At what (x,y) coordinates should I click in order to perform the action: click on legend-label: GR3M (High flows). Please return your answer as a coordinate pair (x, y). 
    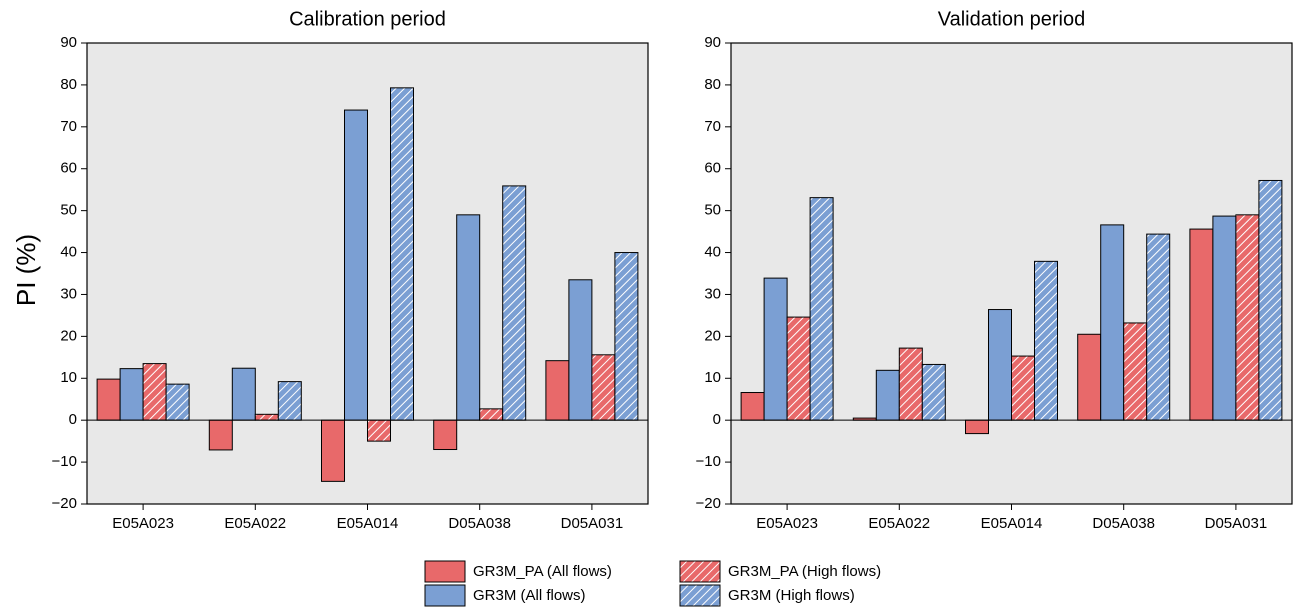
    Looking at the image, I should click on (791, 595).